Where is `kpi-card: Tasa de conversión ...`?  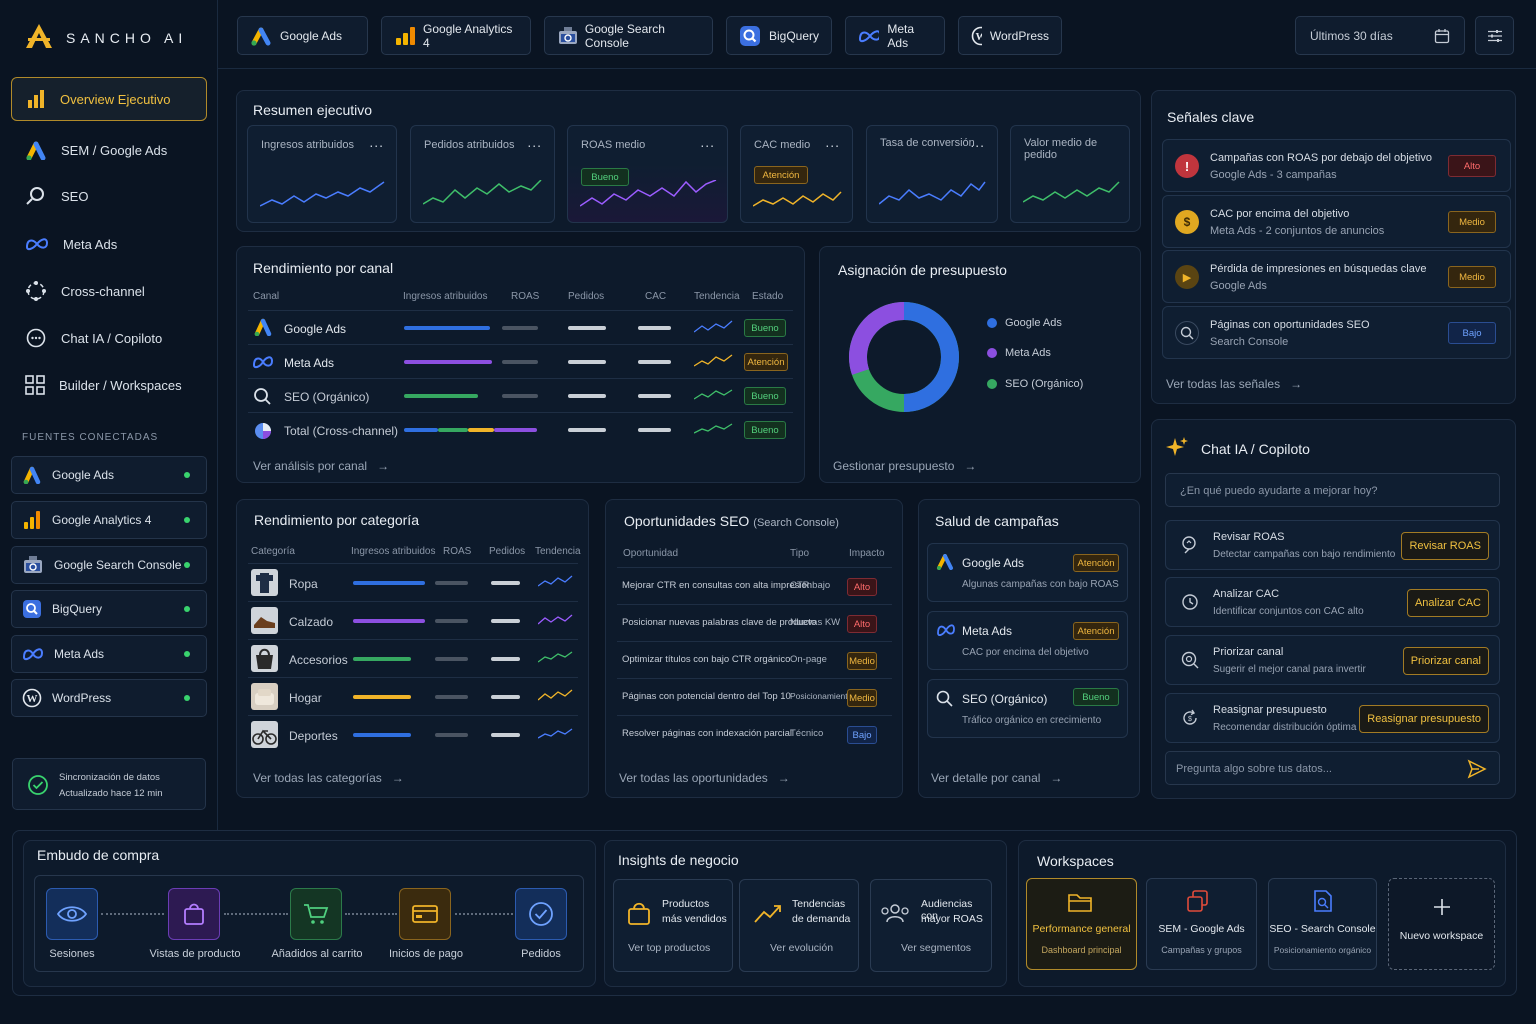
kpi-card: Tasa de conversión ... is located at coordinates (932, 174).